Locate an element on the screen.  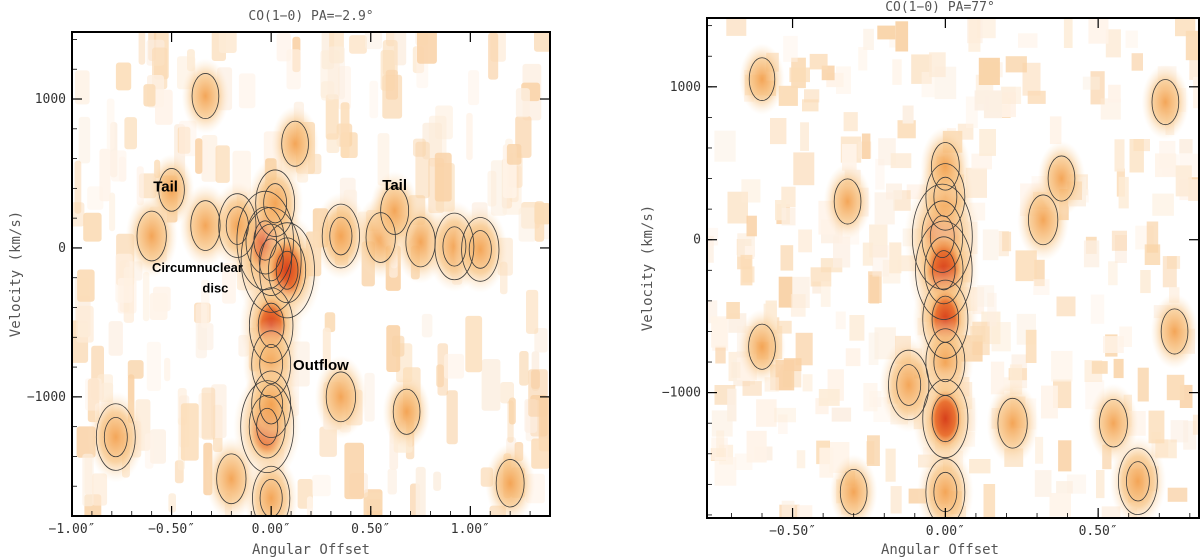
y-tick-label: 0 is located at coordinates (62, 248).